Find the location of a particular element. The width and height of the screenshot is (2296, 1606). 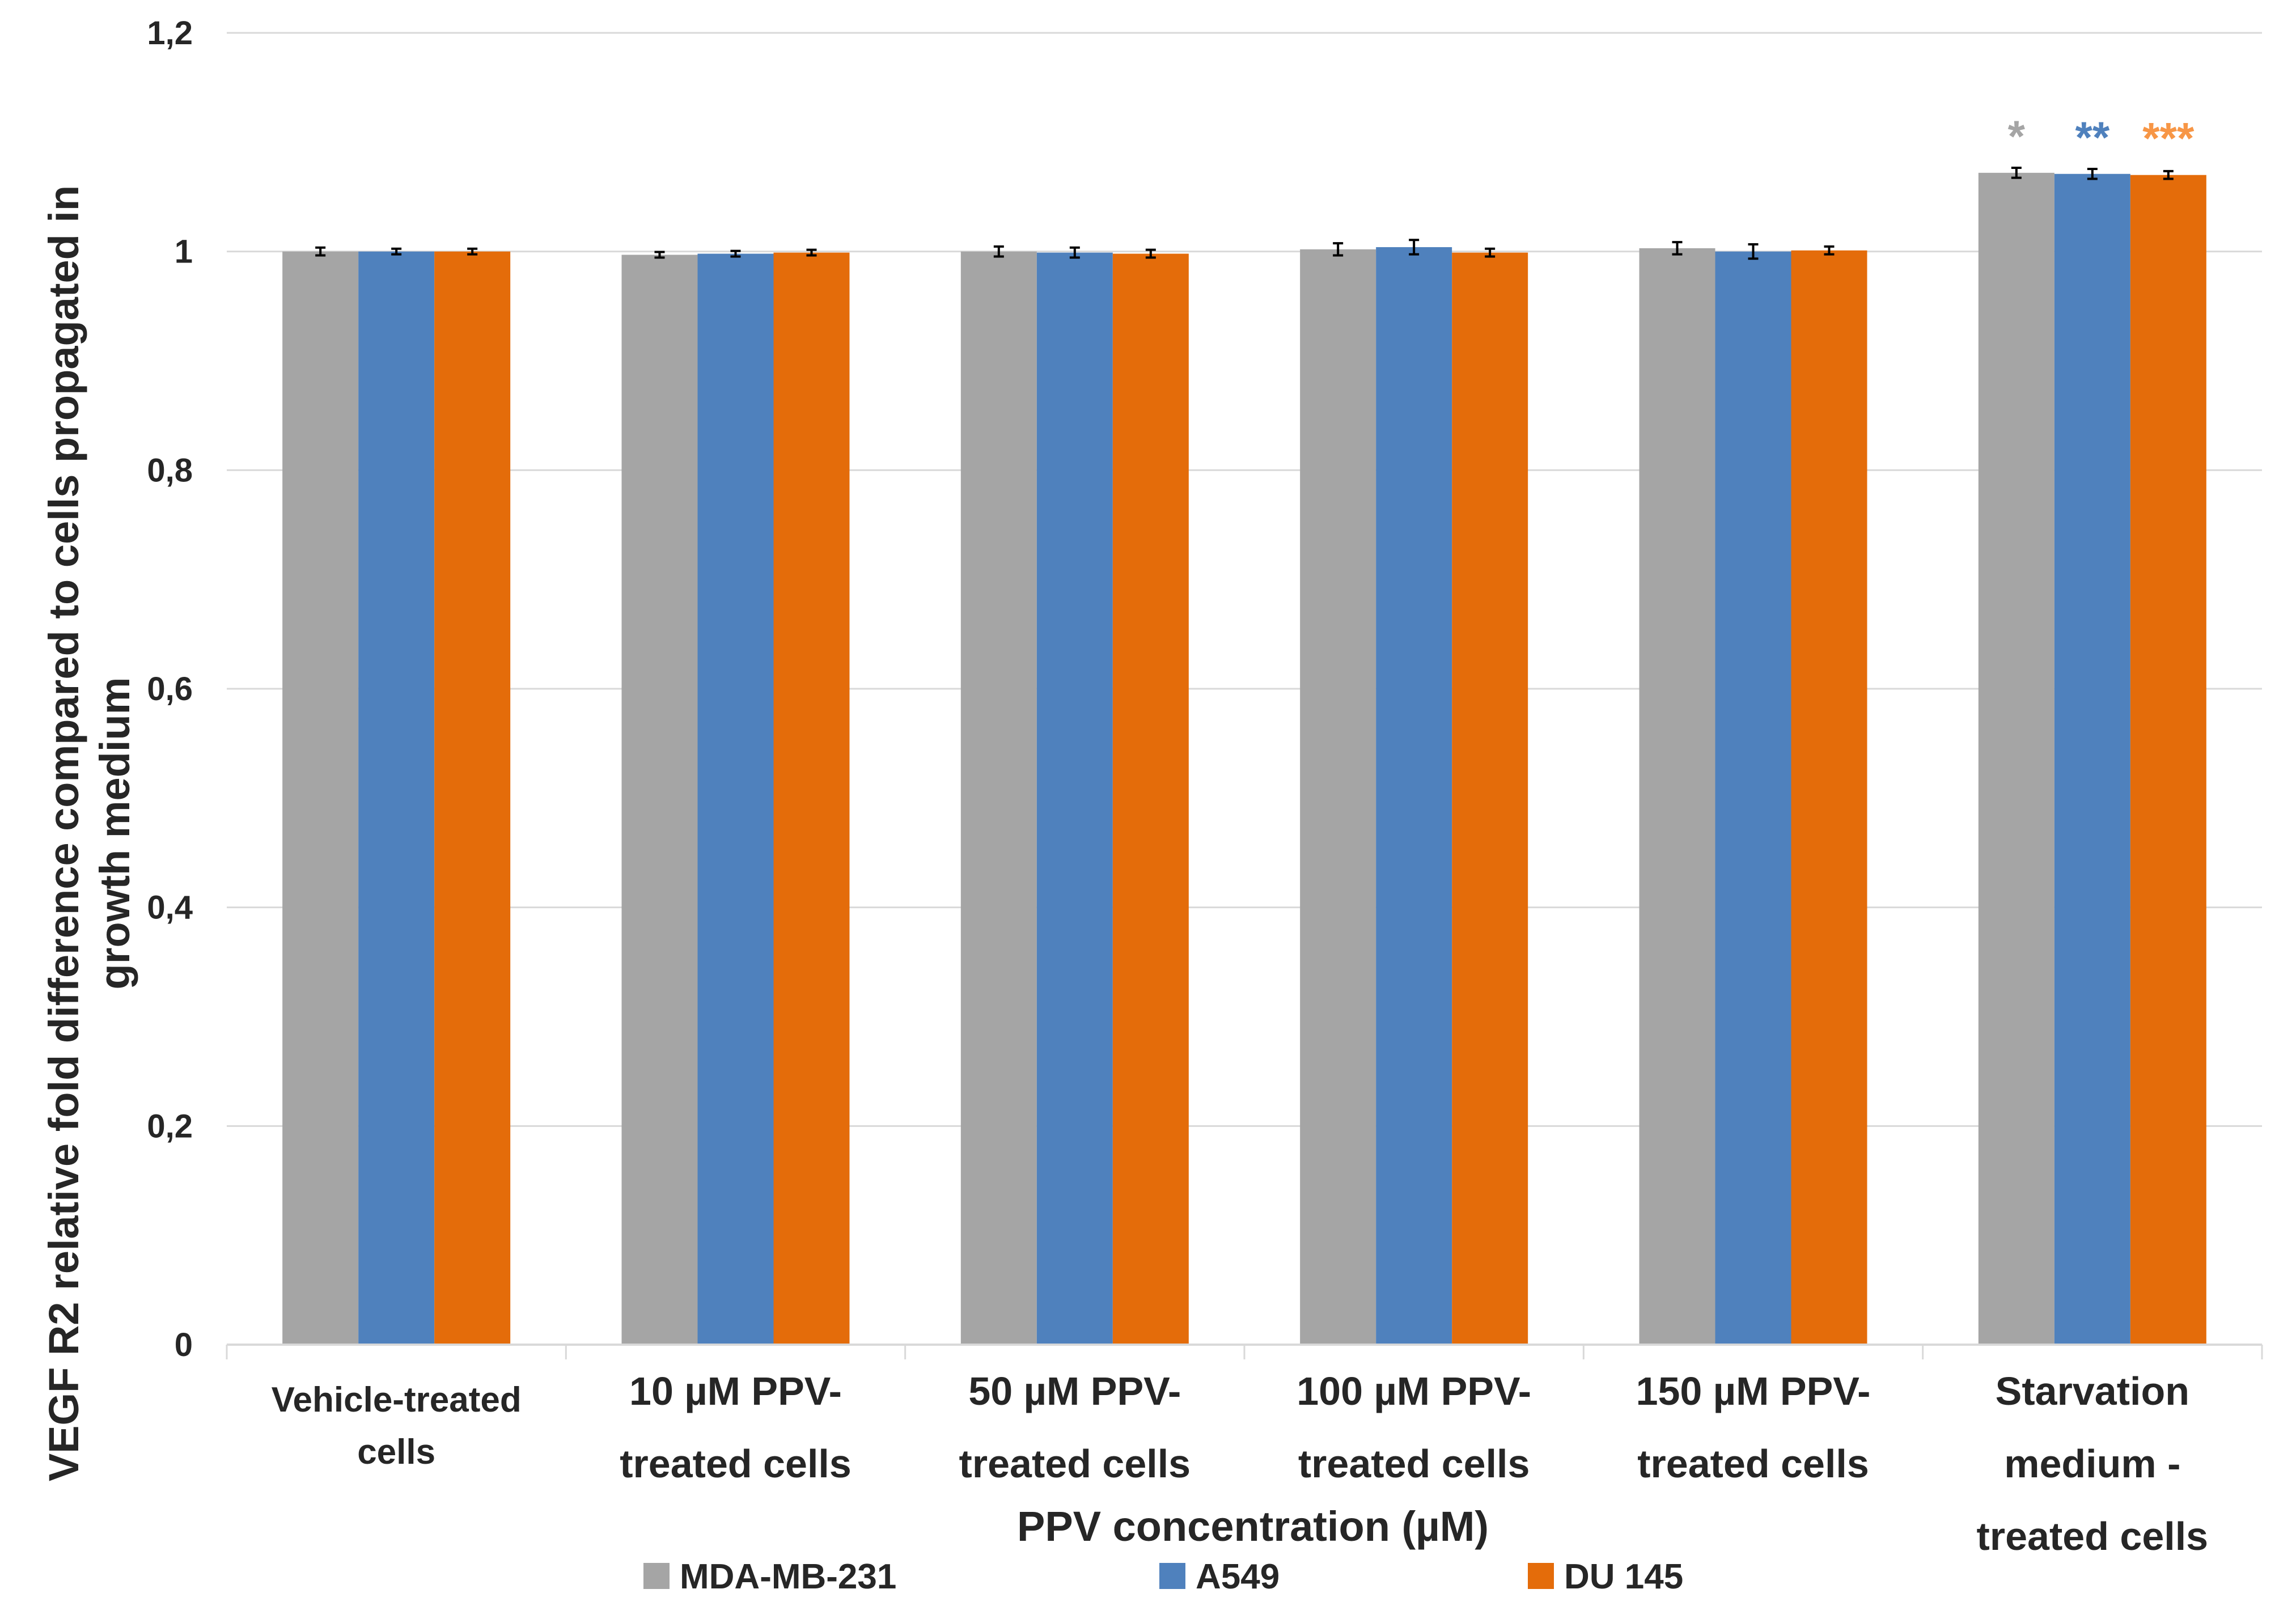

x-category-label-line: medium - is located at coordinates (2092, 1464).